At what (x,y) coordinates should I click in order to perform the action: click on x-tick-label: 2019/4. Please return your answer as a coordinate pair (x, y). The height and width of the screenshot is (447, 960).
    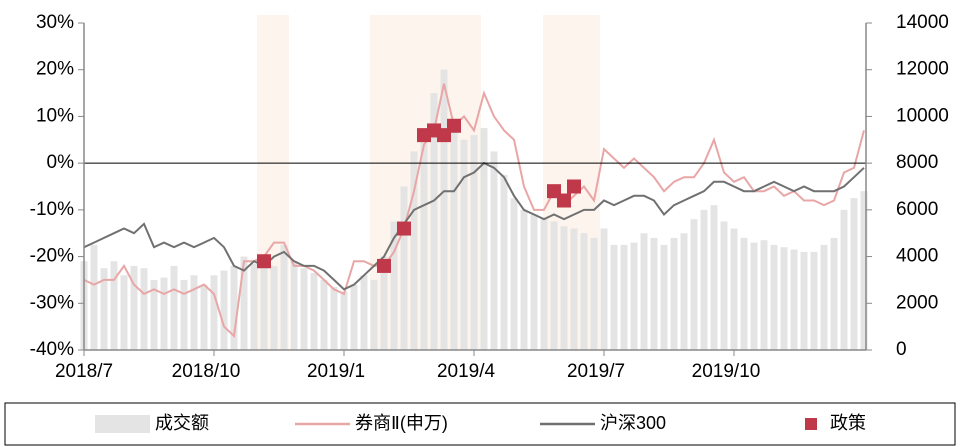
    Looking at the image, I should click on (466, 371).